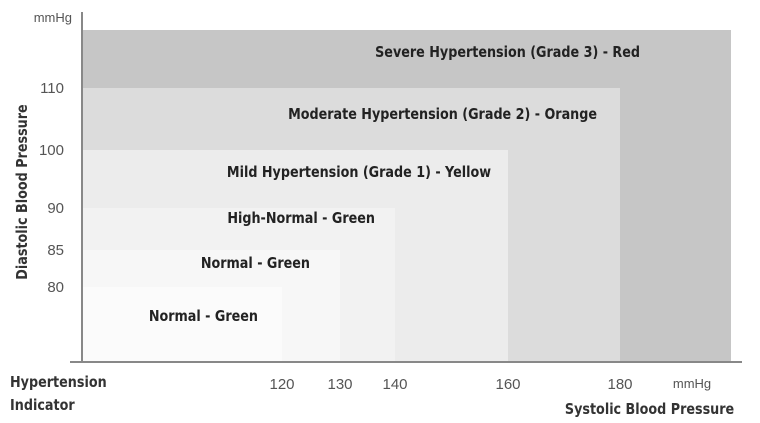 The height and width of the screenshot is (423, 760). I want to click on y-tick-110: 110, so click(52, 88).